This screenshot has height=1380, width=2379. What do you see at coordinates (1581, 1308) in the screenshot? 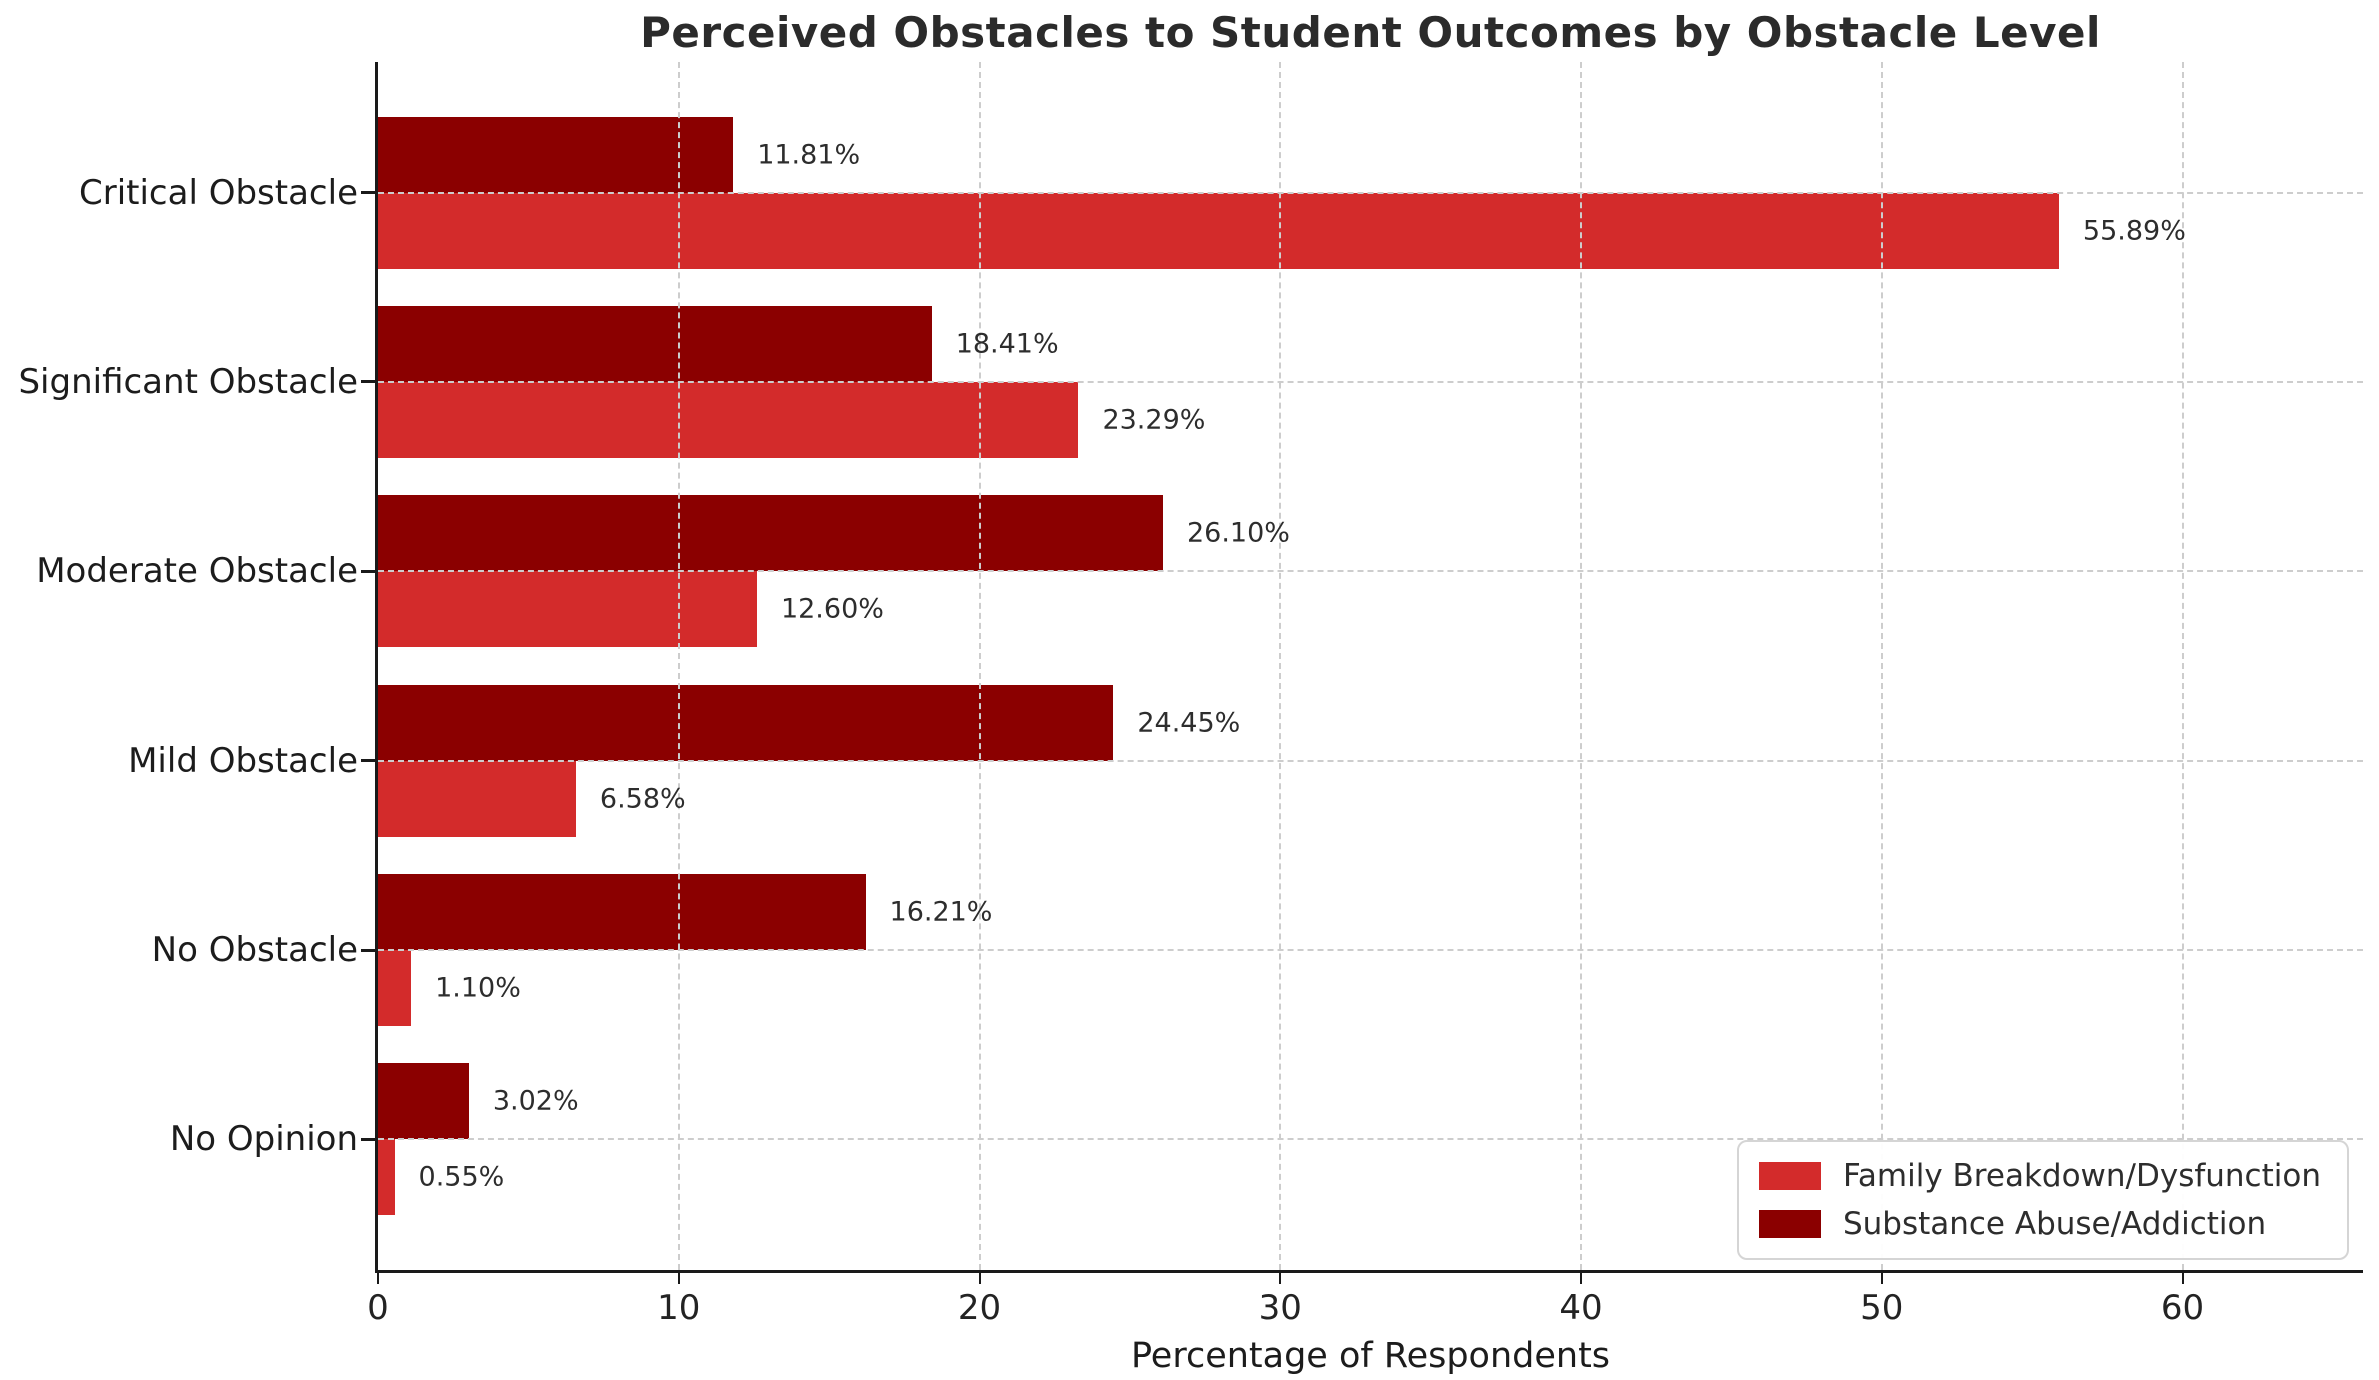
I see `x-tick-label-40: 40` at bounding box center [1581, 1308].